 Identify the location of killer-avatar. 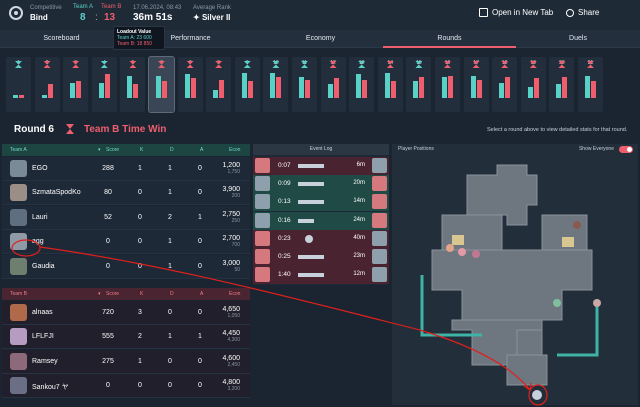
(262, 220).